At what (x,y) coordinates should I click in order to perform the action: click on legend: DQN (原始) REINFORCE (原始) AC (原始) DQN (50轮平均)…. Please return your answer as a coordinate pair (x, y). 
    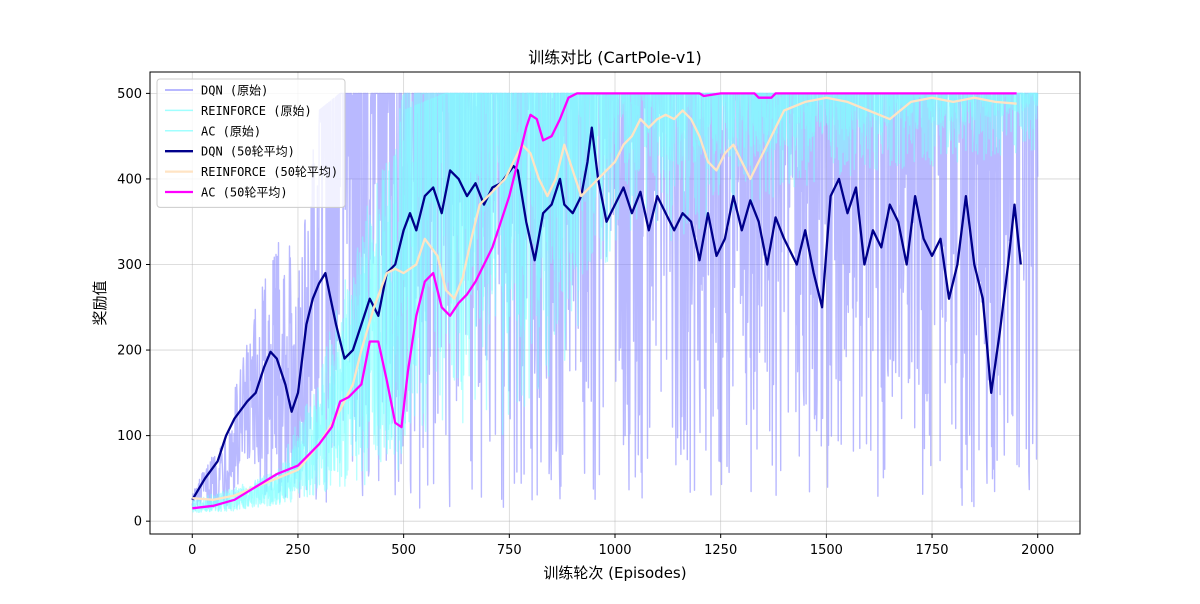
    Looking at the image, I should click on (251, 143).